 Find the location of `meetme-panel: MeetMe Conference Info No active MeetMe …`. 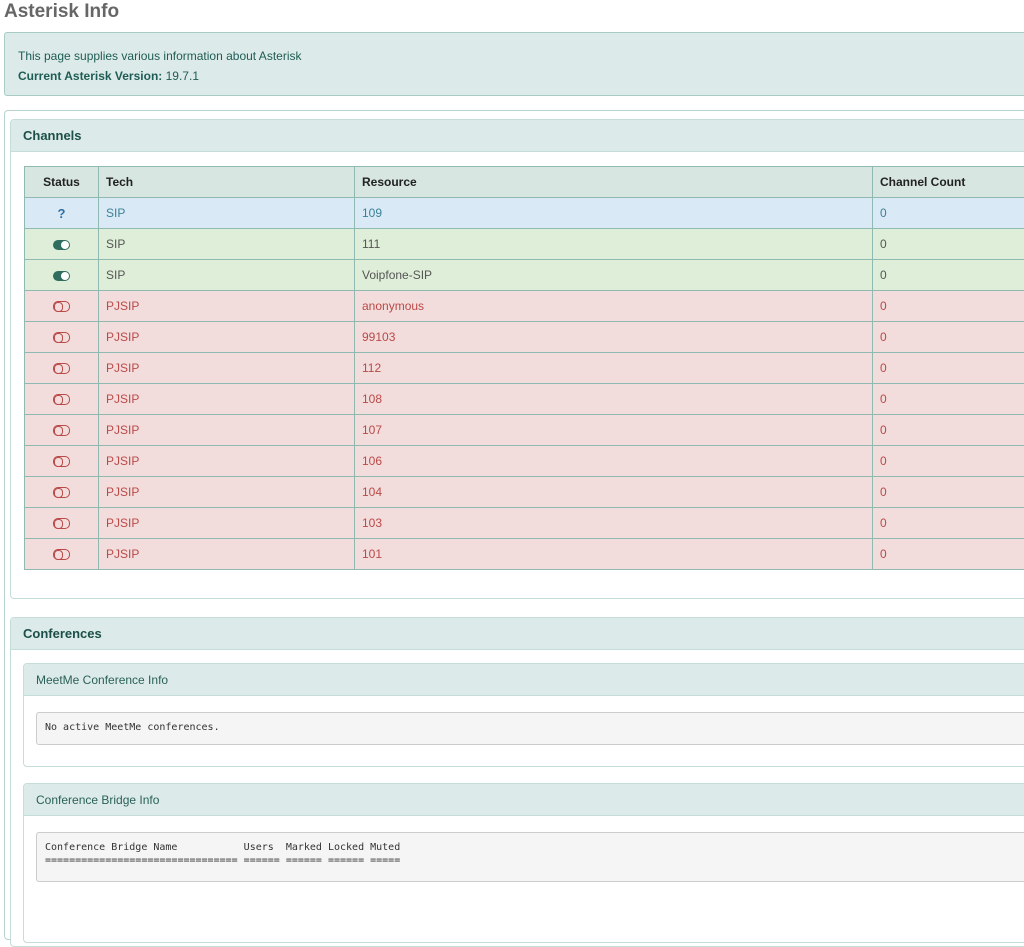

meetme-panel: MeetMe Conference Info No active MeetMe … is located at coordinates (523, 715).